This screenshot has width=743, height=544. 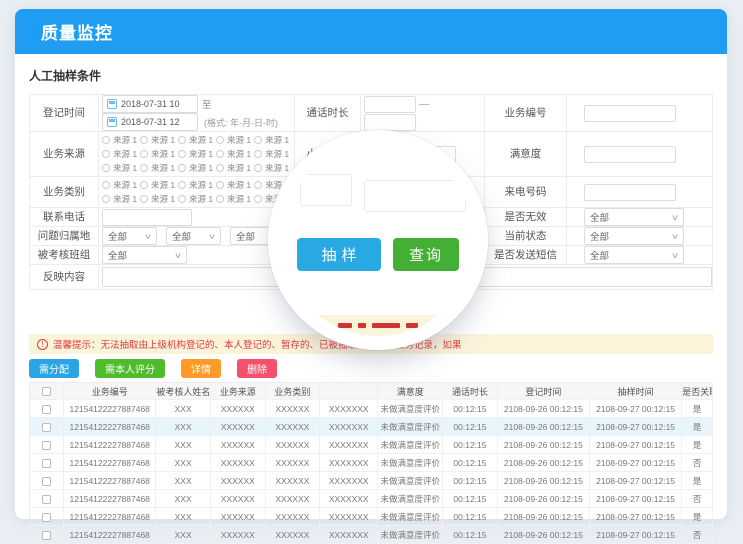 I want to click on self-score-button: 需本人评分, so click(x=130, y=368).